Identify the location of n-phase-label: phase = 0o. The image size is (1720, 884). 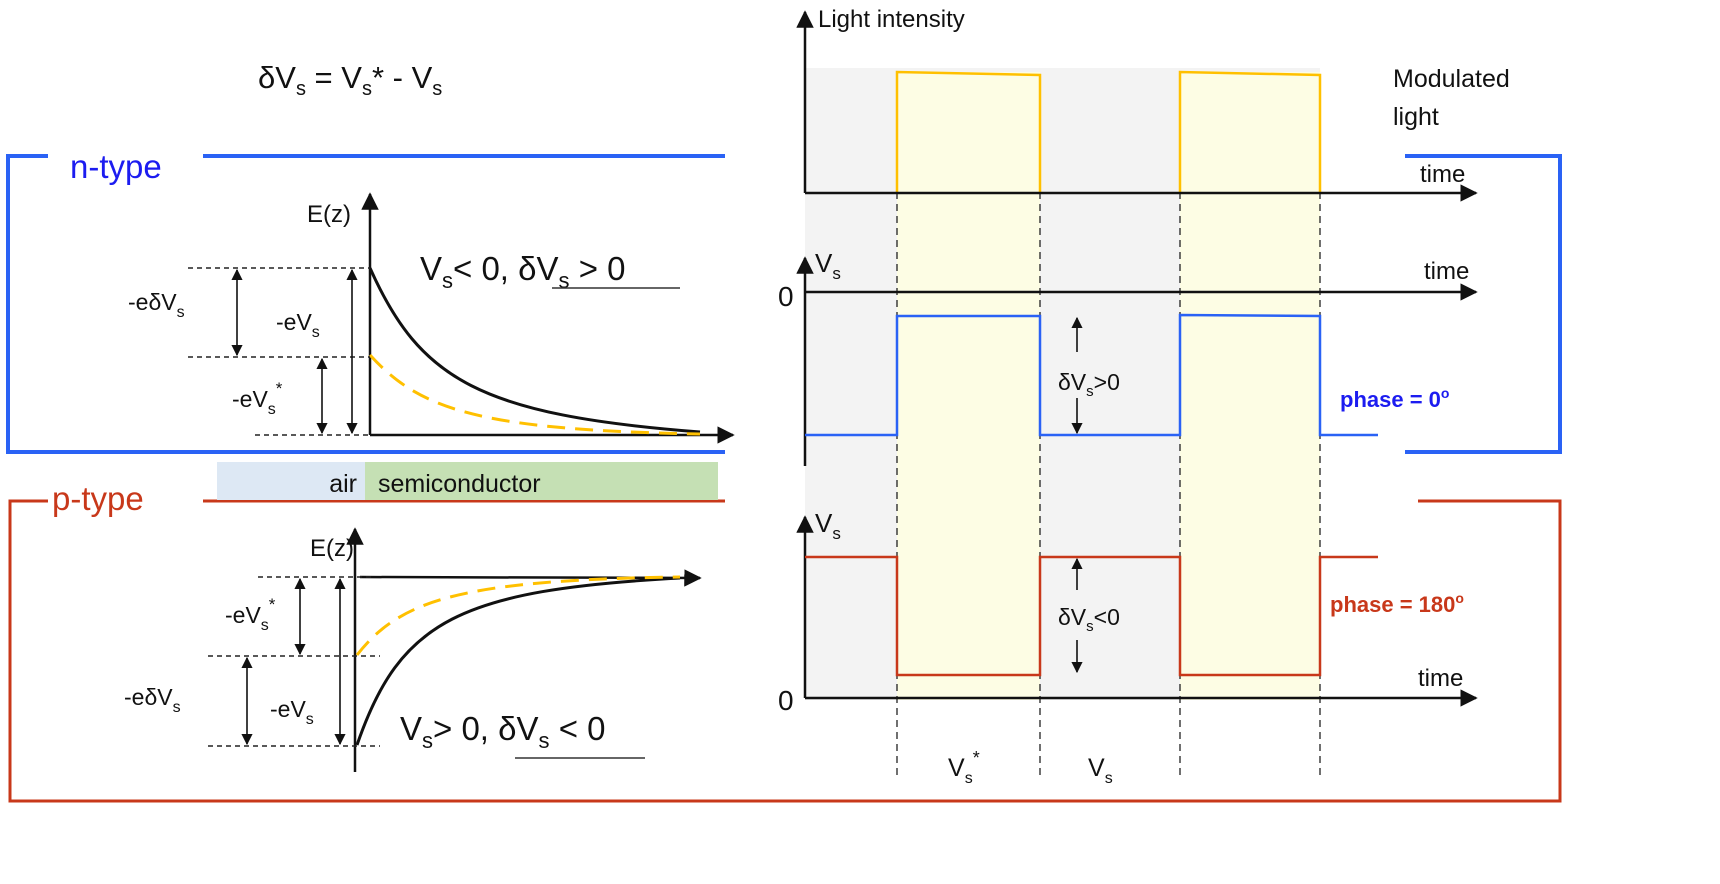
(1394, 398).